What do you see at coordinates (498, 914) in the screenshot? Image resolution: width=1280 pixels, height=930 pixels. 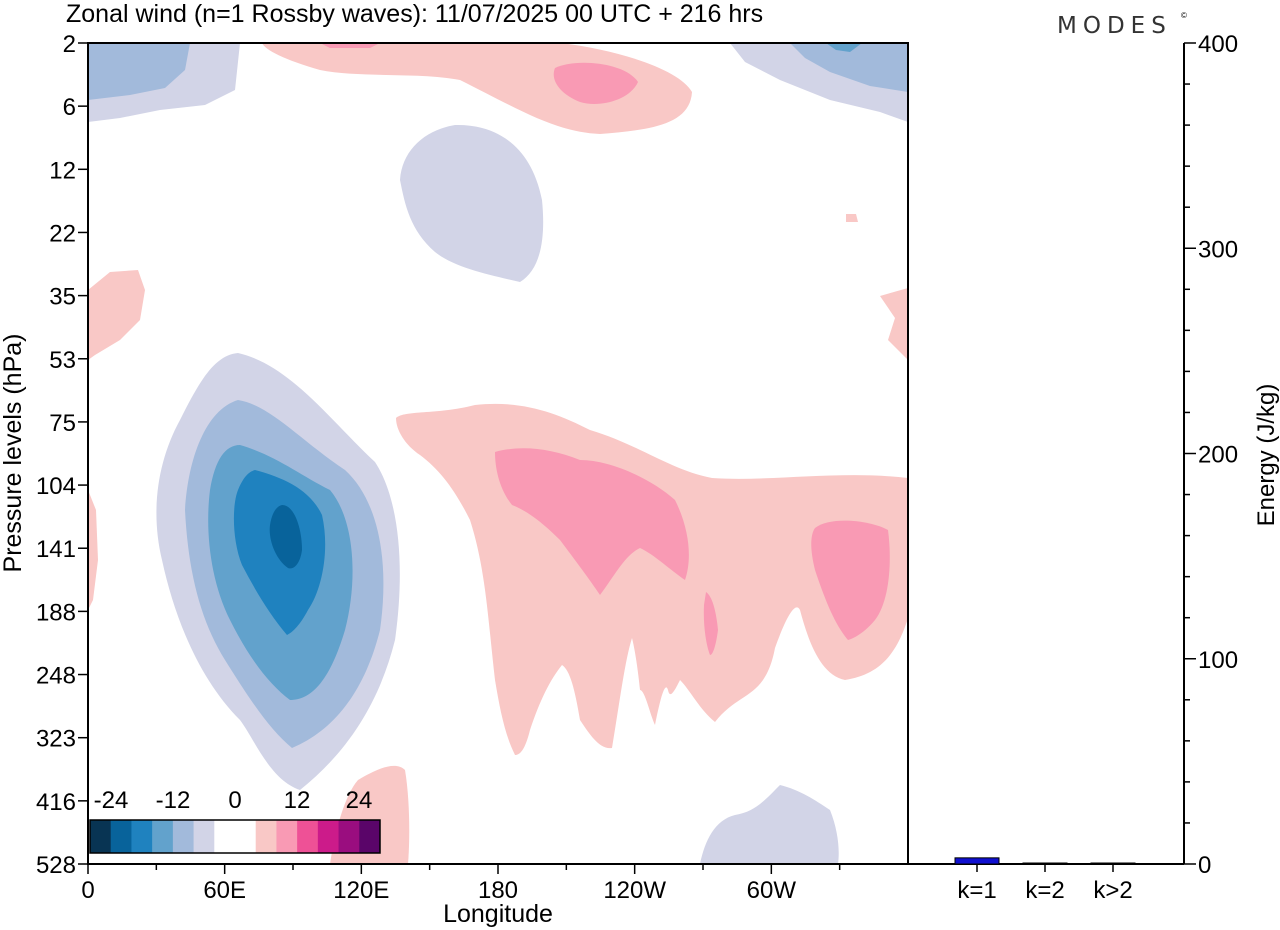 I see `x-axis-label: Longitude` at bounding box center [498, 914].